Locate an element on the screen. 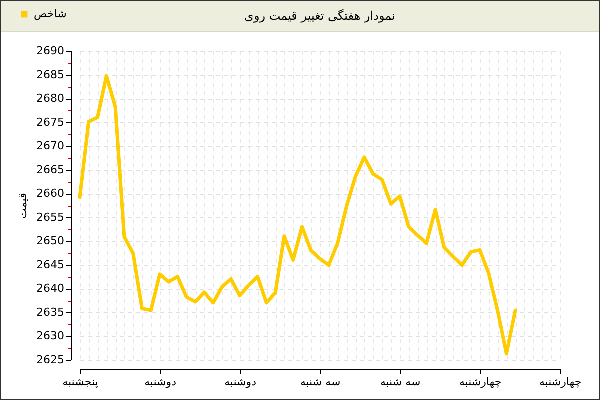  y-tick-label: 2635 is located at coordinates (50, 312).